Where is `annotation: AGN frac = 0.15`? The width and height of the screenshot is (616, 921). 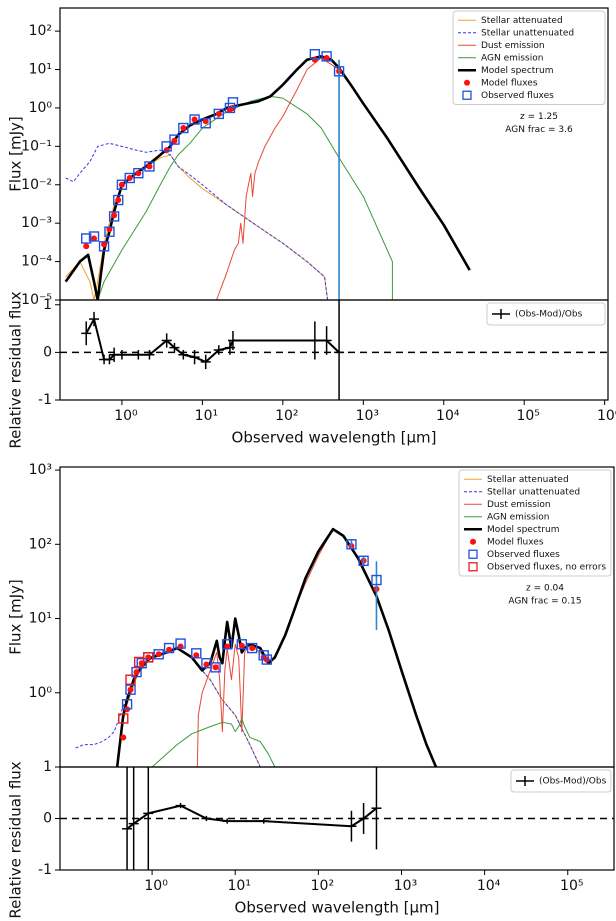 annotation: AGN frac = 0.15 is located at coordinates (544, 602).